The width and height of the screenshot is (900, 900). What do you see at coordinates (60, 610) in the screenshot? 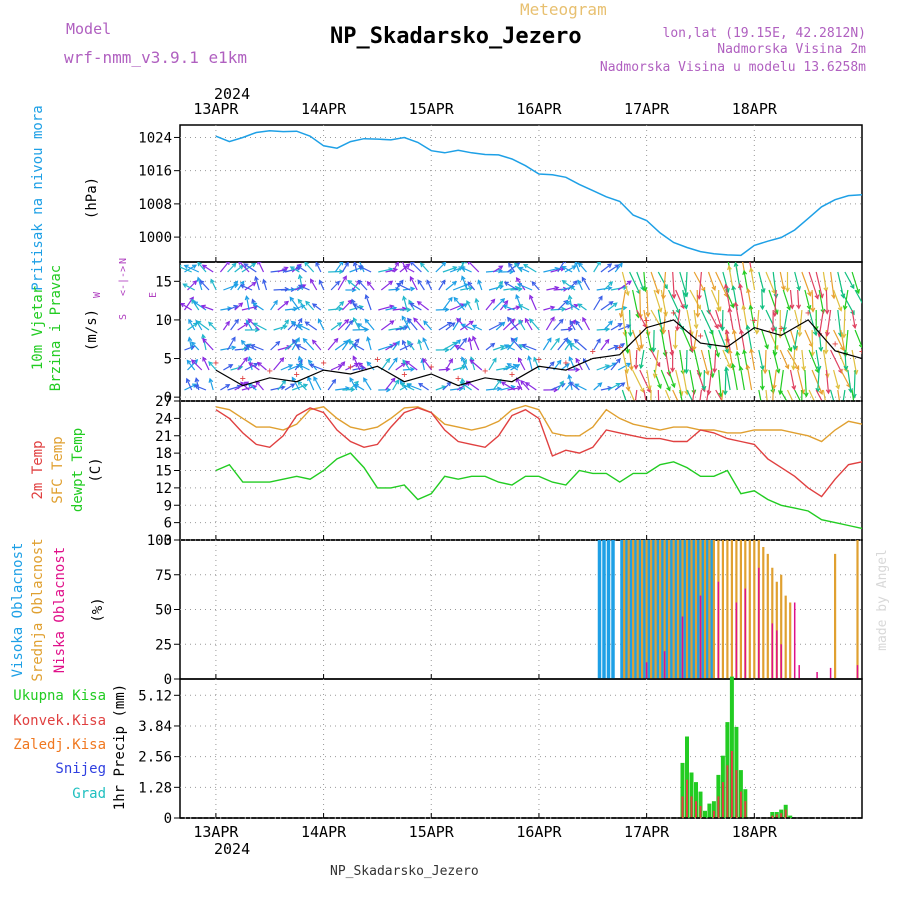
I see `cloud-ylabel-low: Niska Oblacnost` at bounding box center [60, 610].